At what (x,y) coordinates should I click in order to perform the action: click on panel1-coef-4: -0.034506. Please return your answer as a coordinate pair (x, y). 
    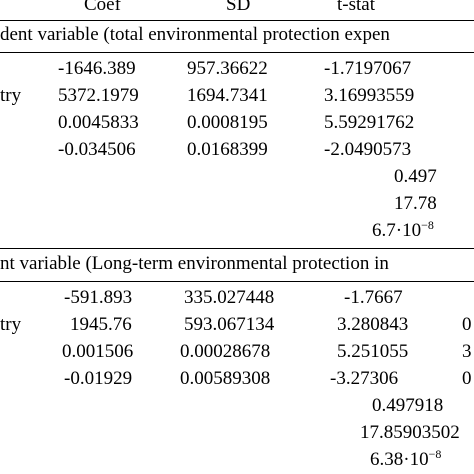
    Looking at the image, I should click on (97, 149).